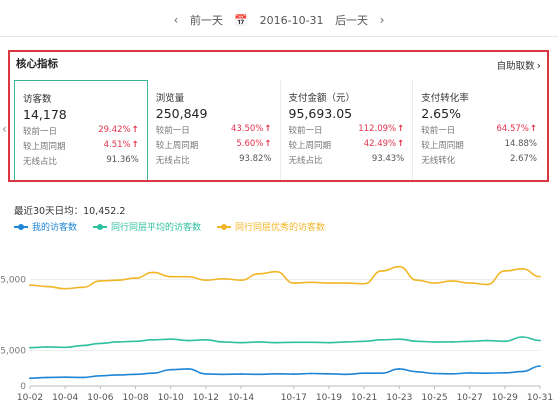 Image resolution: width=558 pixels, height=415 pixels. What do you see at coordinates (37, 99) in the screenshot?
I see `metric-name: 访客数` at bounding box center [37, 99].